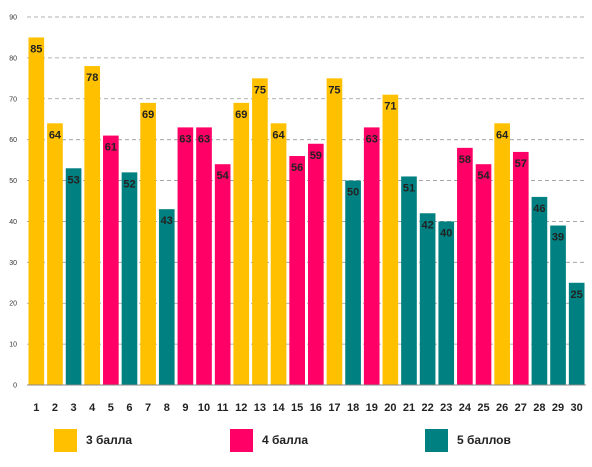 This screenshot has height=467, width=592. Describe the element at coordinates (316, 408) in the screenshot. I see `x-tick-label: 16` at that location.